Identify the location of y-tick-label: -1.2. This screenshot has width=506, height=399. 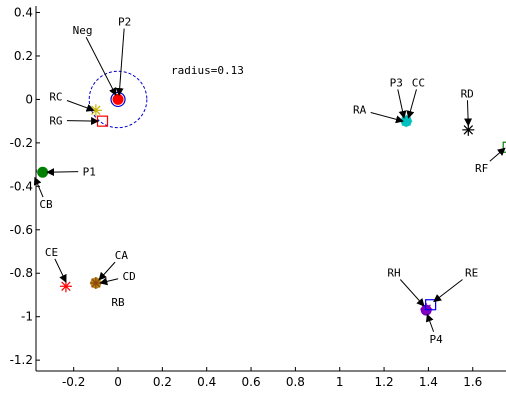
(21, 360).